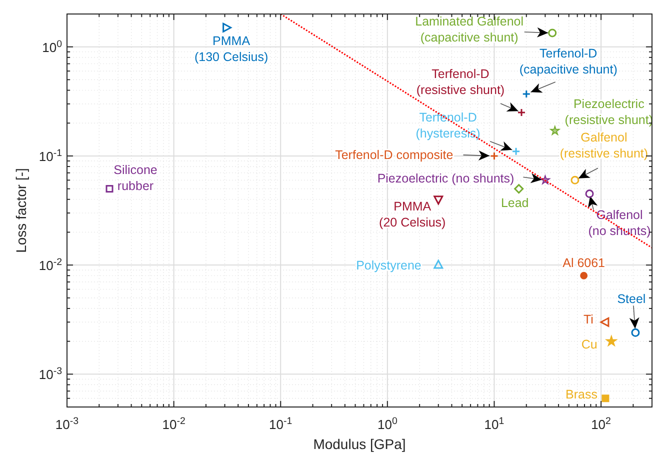 The width and height of the screenshot is (659, 455). Describe the element at coordinates (387, 424) in the screenshot. I see `x-tick-label: 10$^{0}$` at that location.